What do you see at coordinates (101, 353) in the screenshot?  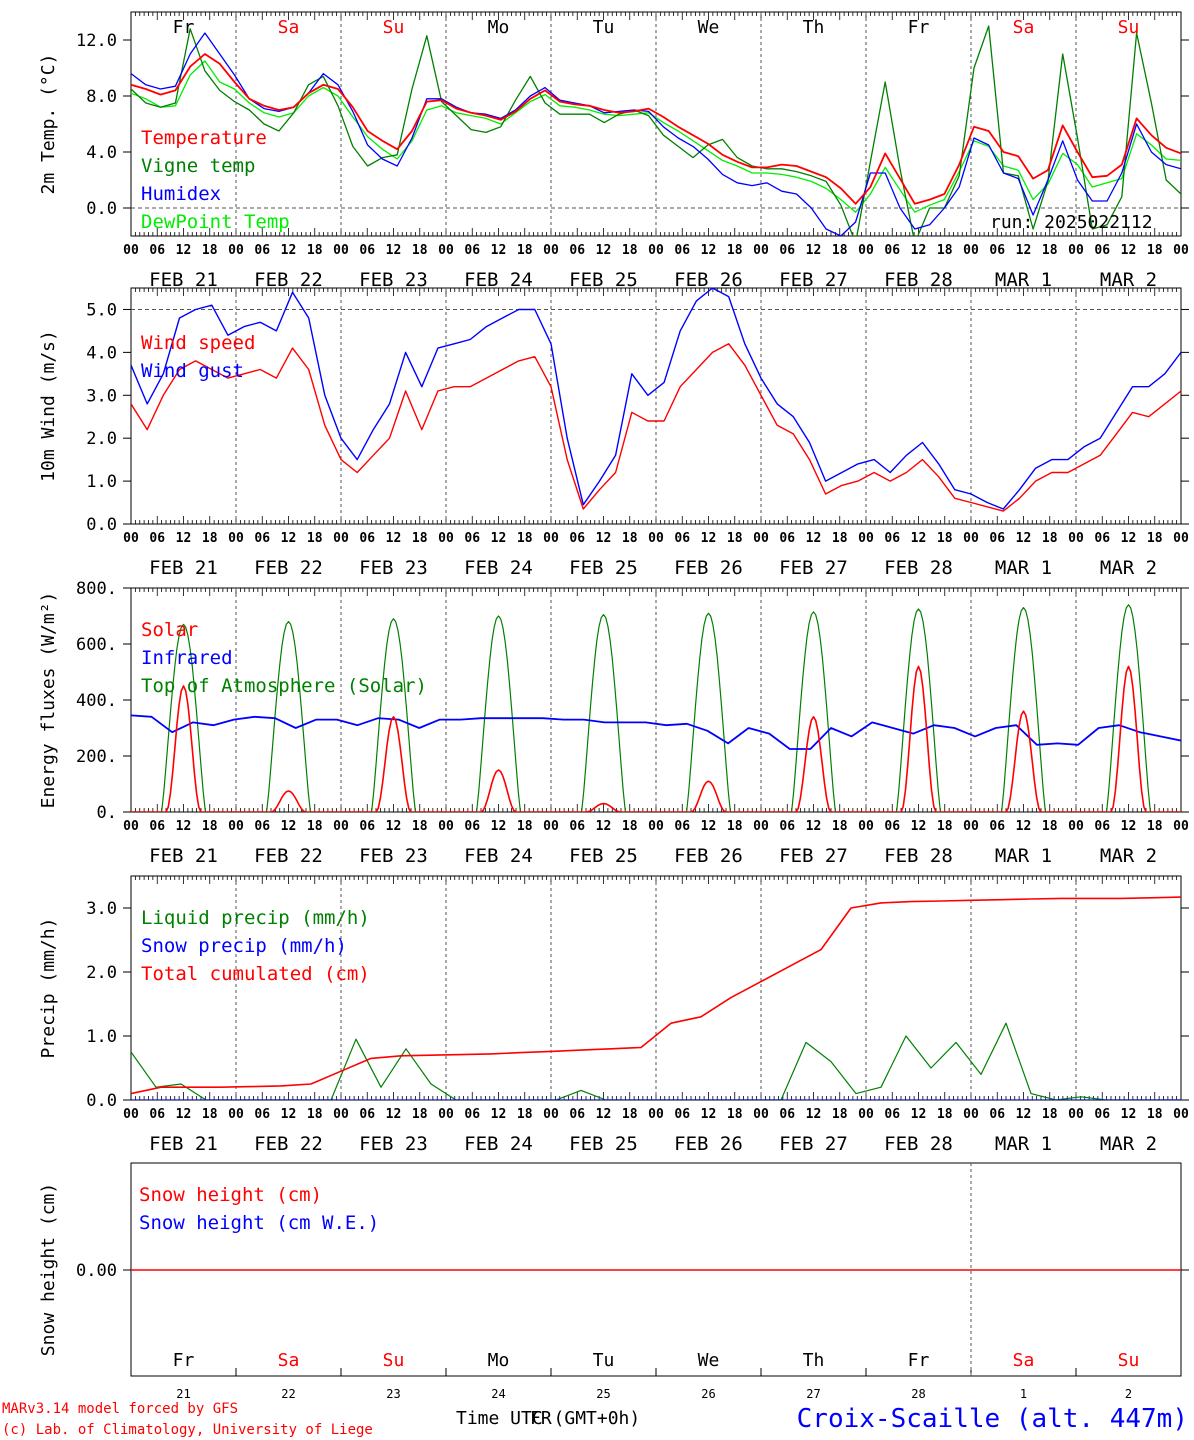 I see `y-tick-label: 4.0` at bounding box center [101, 353].